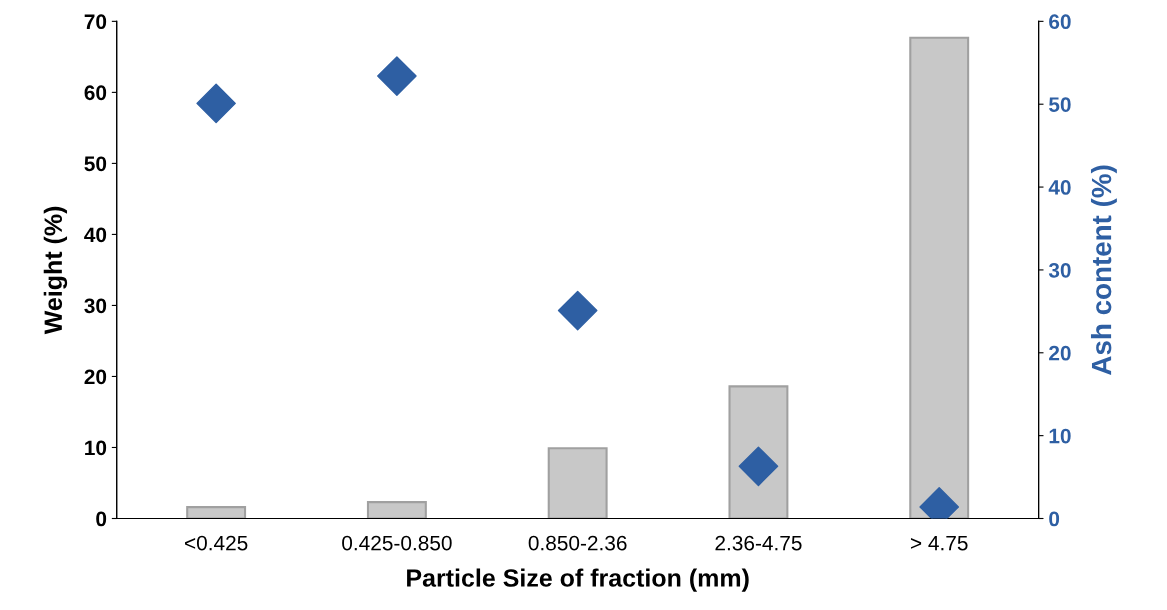 The height and width of the screenshot is (610, 1167). Describe the element at coordinates (101, 519) in the screenshot. I see `y-tick-label: 0` at that location.